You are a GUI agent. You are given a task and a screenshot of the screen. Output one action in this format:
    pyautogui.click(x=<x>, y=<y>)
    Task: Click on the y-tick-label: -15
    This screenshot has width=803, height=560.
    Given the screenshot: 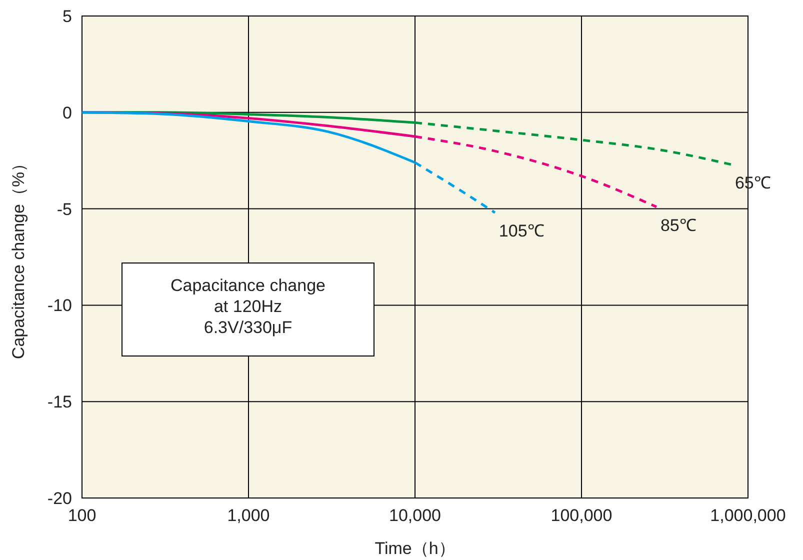 What is the action you would take?
    pyautogui.click(x=59, y=402)
    